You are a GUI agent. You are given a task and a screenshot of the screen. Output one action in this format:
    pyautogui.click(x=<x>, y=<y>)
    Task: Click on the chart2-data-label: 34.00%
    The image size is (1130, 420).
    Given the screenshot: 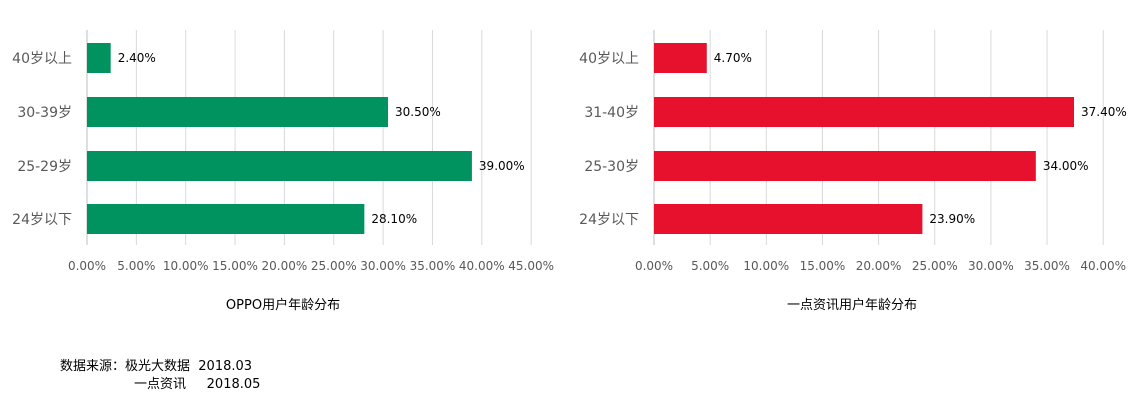 What is the action you would take?
    pyautogui.click(x=1066, y=166)
    